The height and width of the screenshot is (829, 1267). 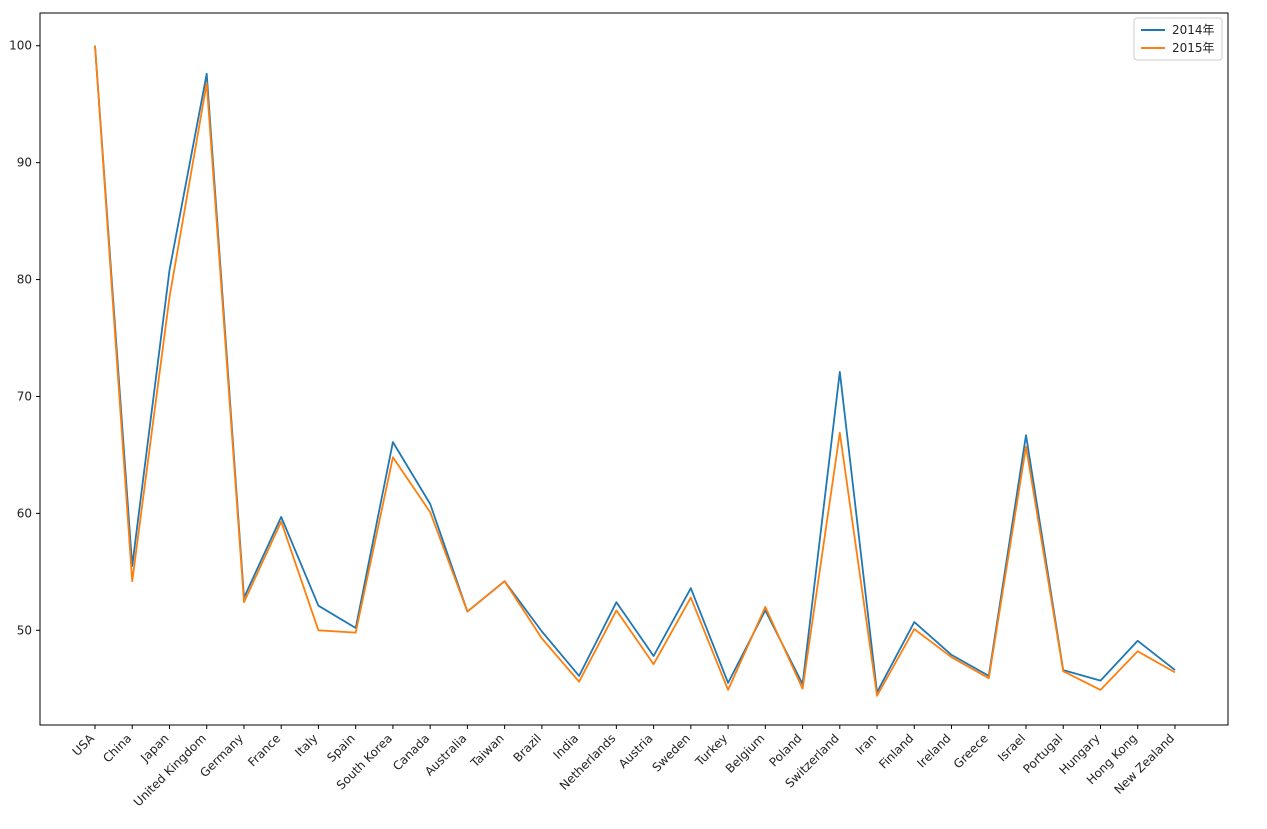 I want to click on x-tick-label: Italy, so click(x=306, y=745).